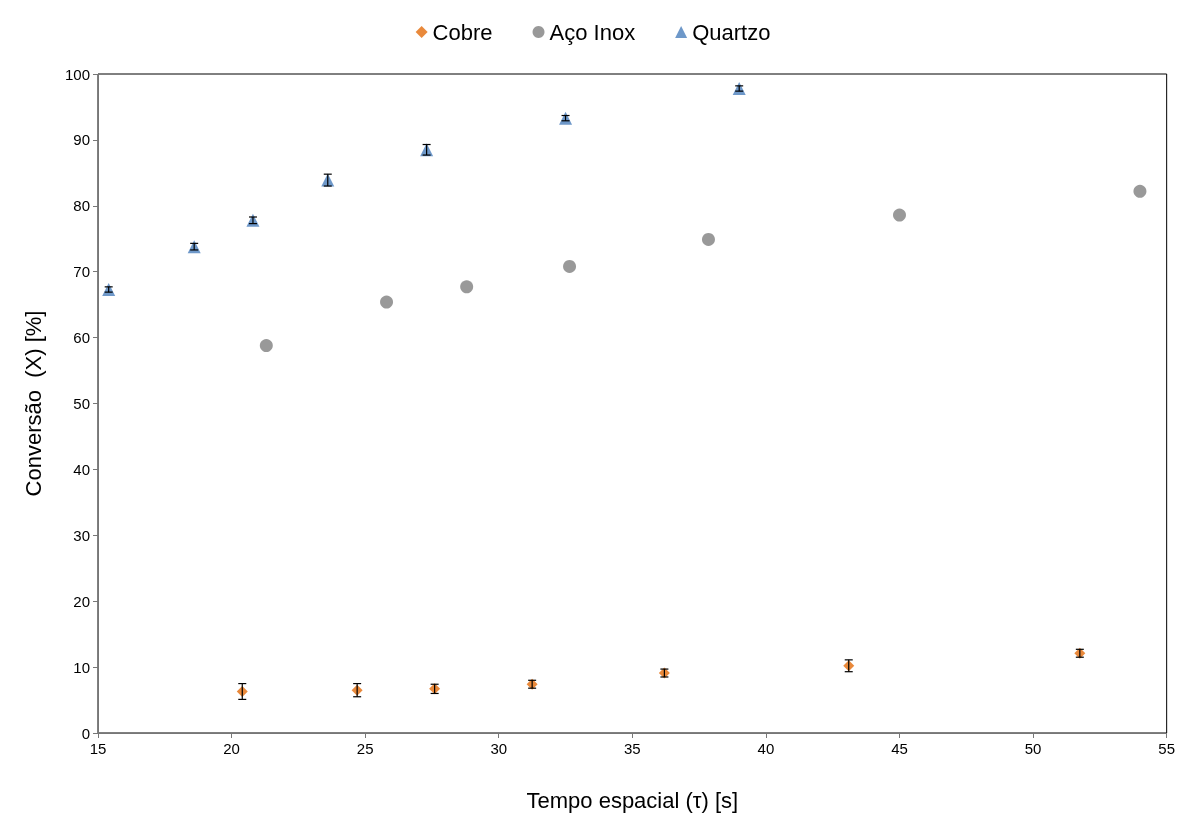 This screenshot has height=832, width=1186. What do you see at coordinates (899, 748) in the screenshot?
I see `x-tick-label: 45` at bounding box center [899, 748].